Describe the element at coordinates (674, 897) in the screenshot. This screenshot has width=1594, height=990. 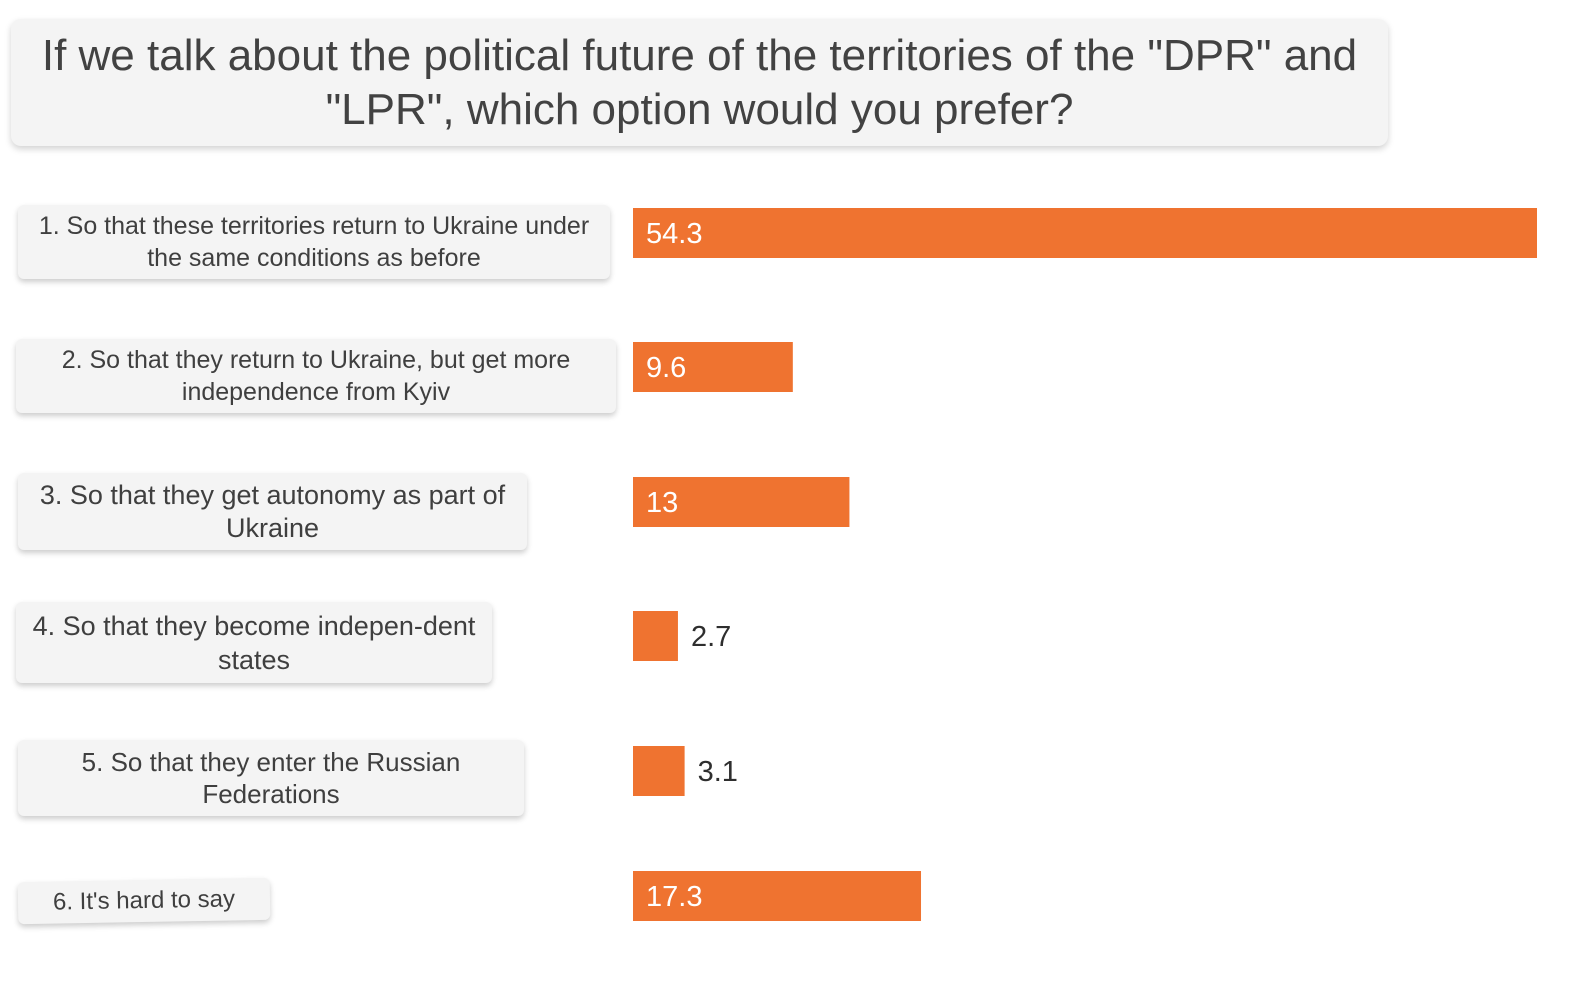
I see `bar-value-label-6: 17.3` at that location.